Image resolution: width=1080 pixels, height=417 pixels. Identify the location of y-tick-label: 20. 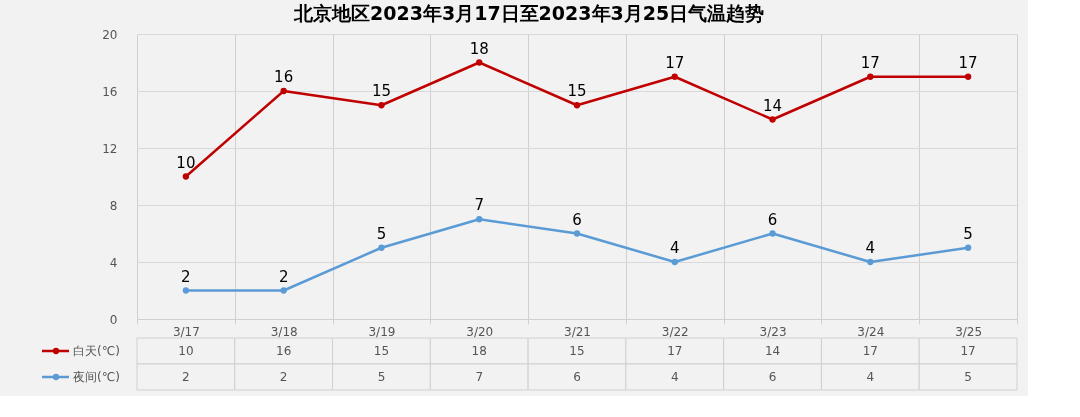
(110, 34).